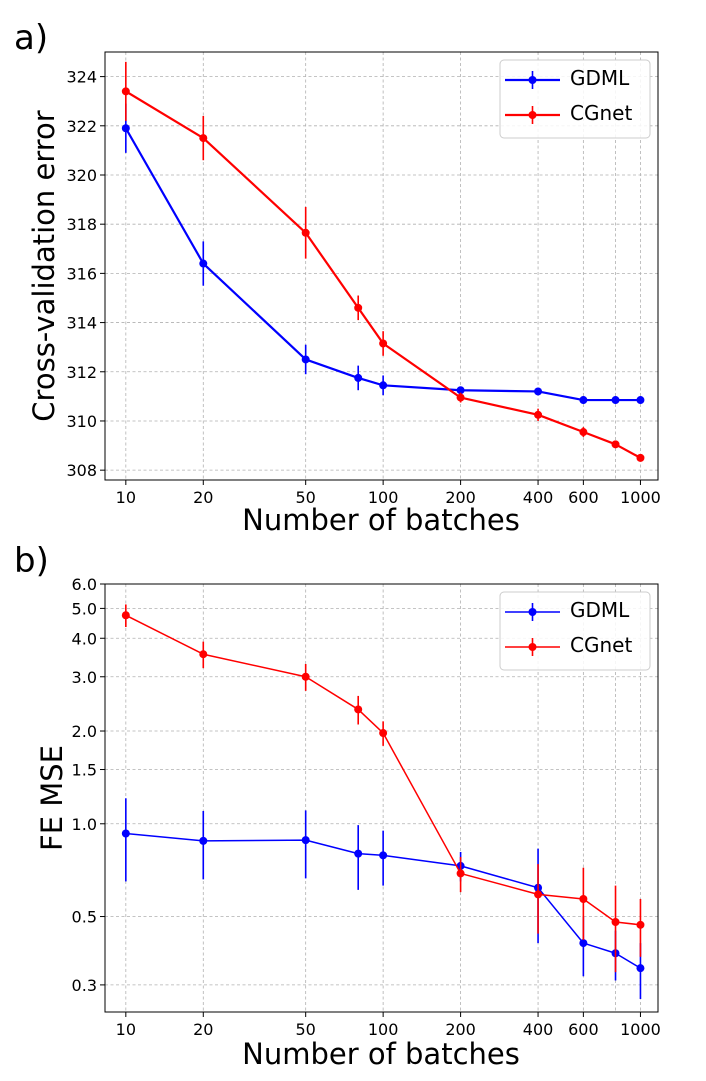 The height and width of the screenshot is (1081, 706). What do you see at coordinates (81, 421) in the screenshot?
I see `panel-a-y-tick-label: 310` at bounding box center [81, 421].